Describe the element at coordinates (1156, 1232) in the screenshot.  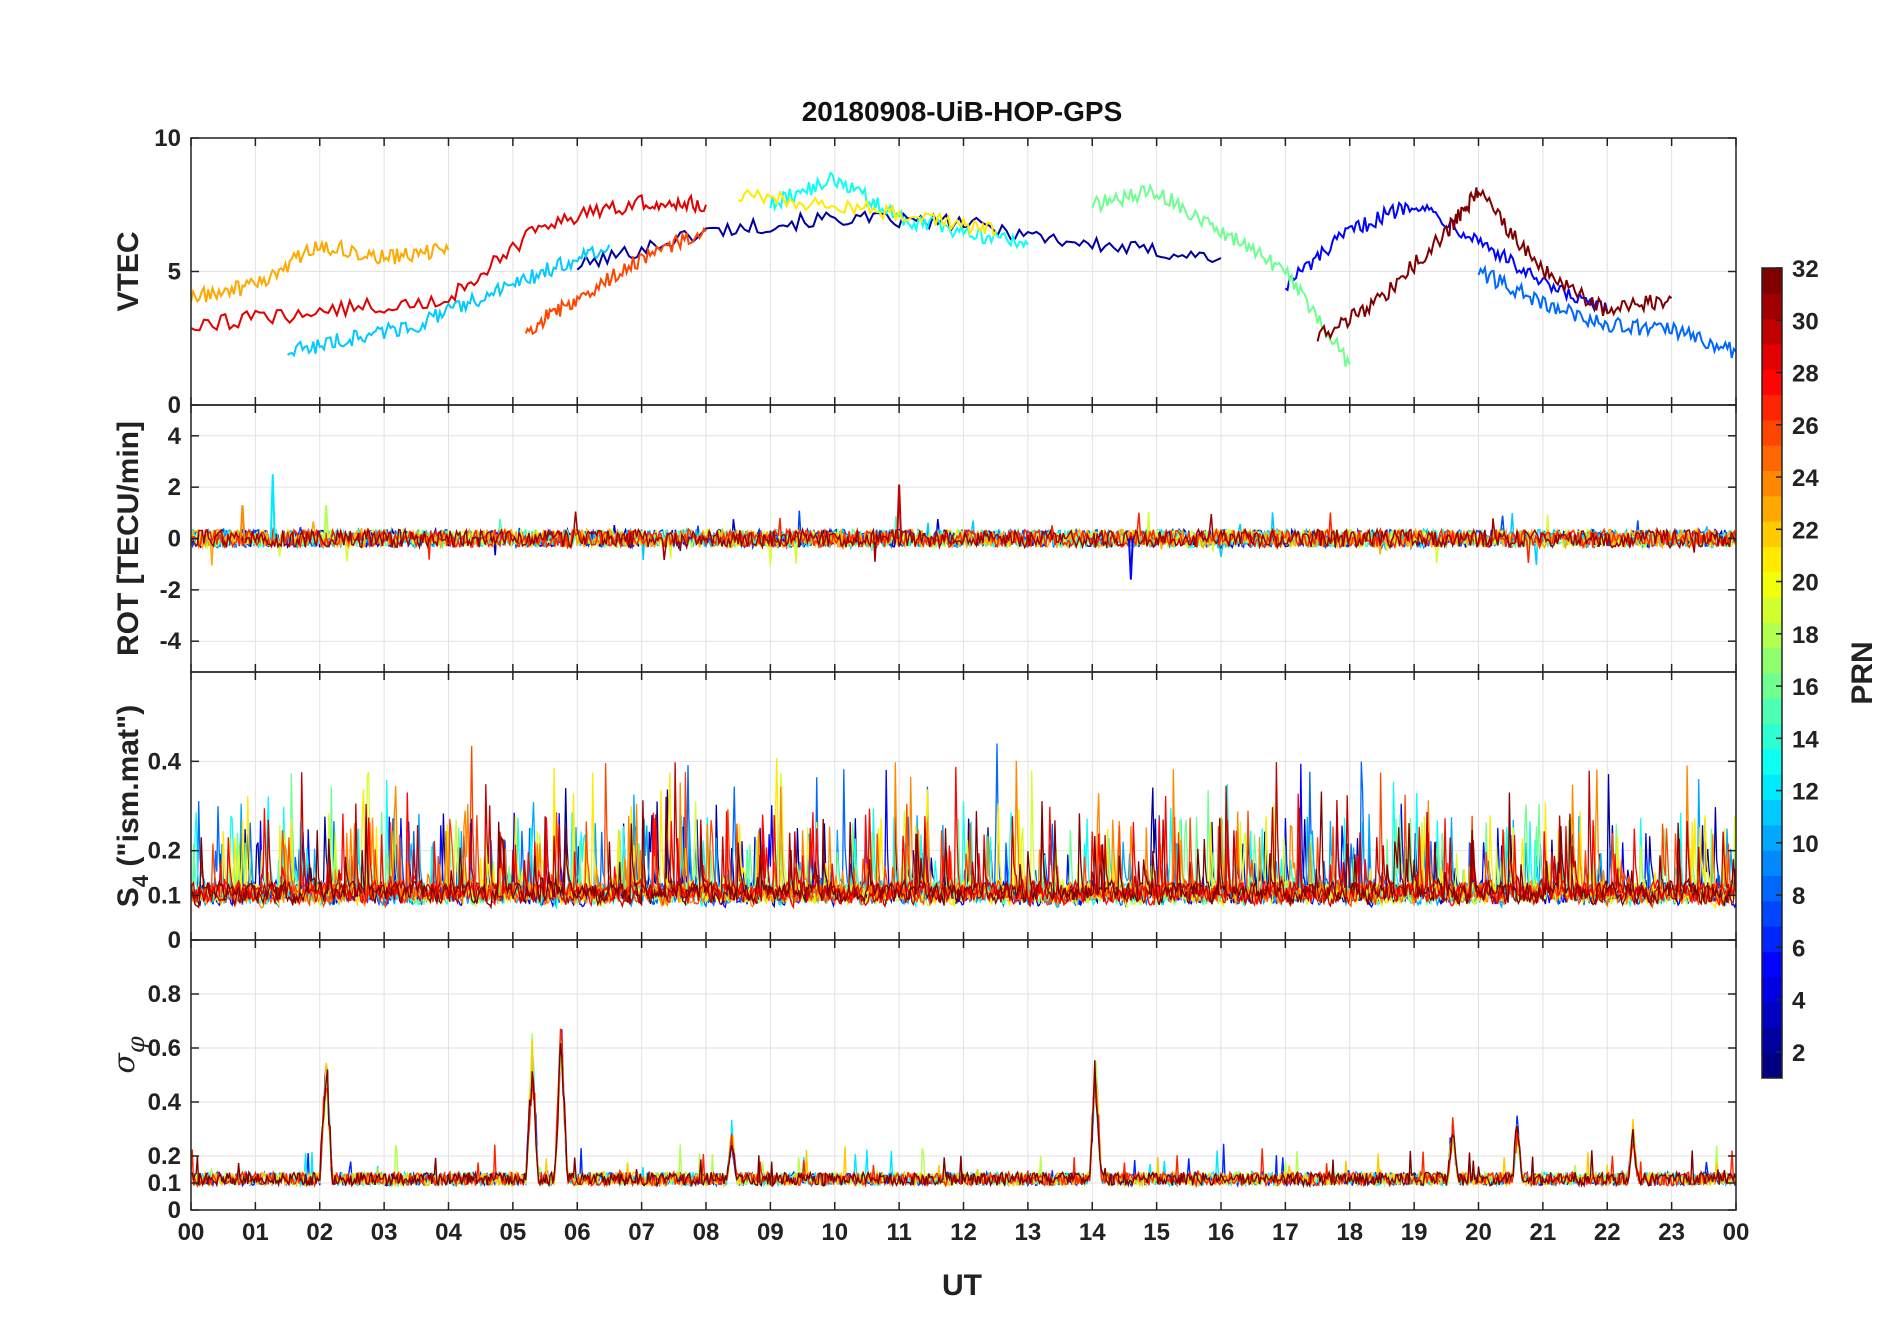
I see `x-tick-label: 15` at that location.